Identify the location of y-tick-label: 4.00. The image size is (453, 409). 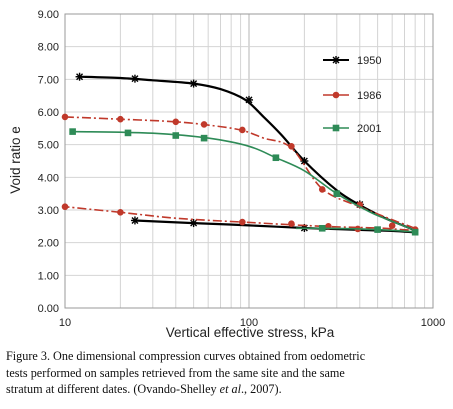
(48, 178).